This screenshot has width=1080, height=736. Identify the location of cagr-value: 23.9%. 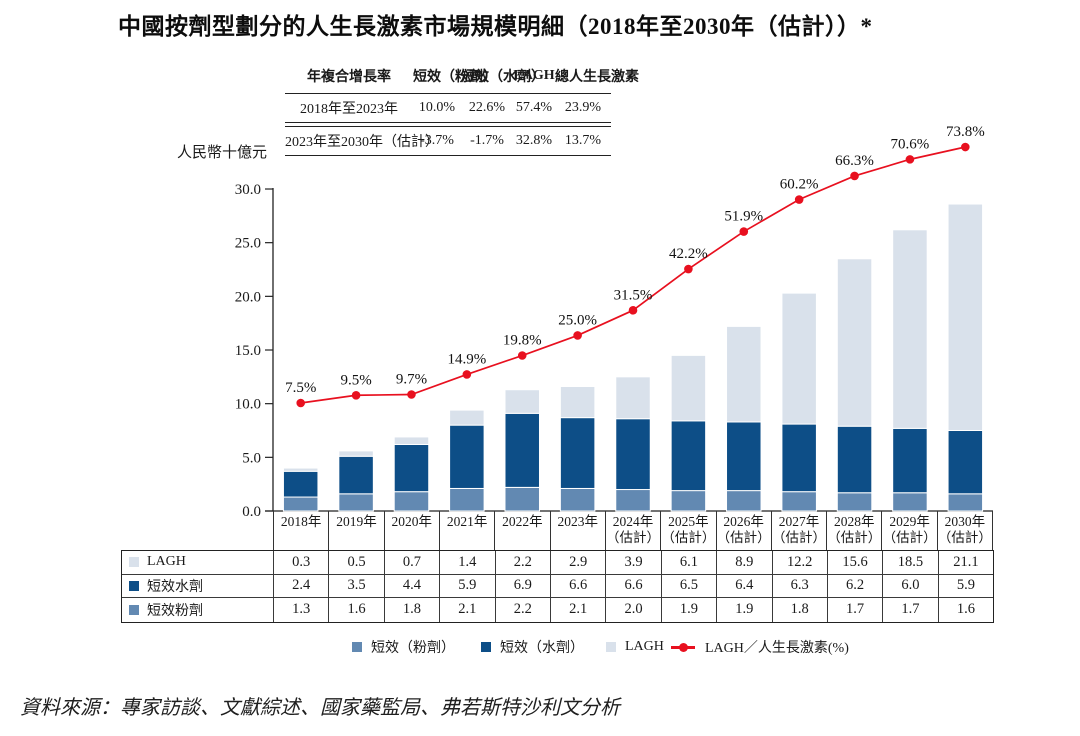
(583, 107).